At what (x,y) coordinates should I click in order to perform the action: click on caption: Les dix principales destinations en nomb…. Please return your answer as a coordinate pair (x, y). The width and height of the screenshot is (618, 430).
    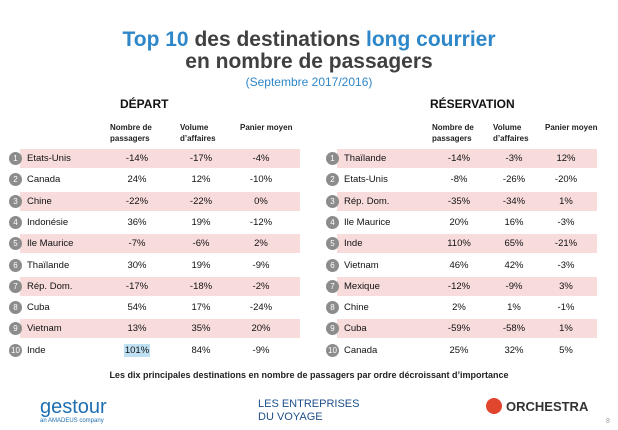
    Looking at the image, I should click on (309, 375).